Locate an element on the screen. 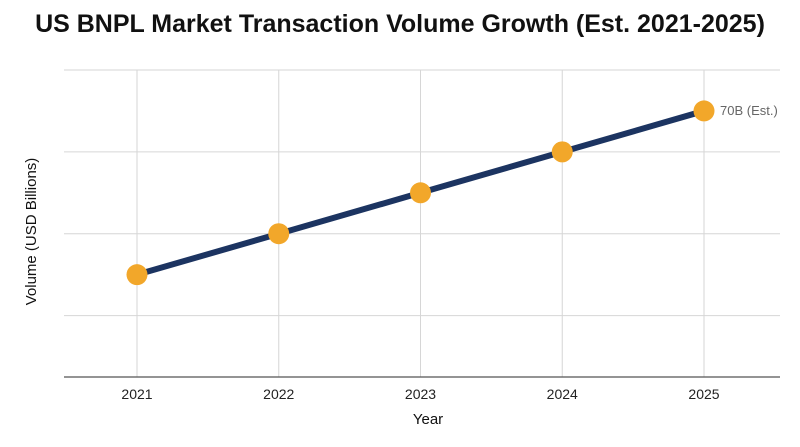 Image resolution: width=800 pixels, height=447 pixels. x-axis-label: Year is located at coordinates (428, 419).